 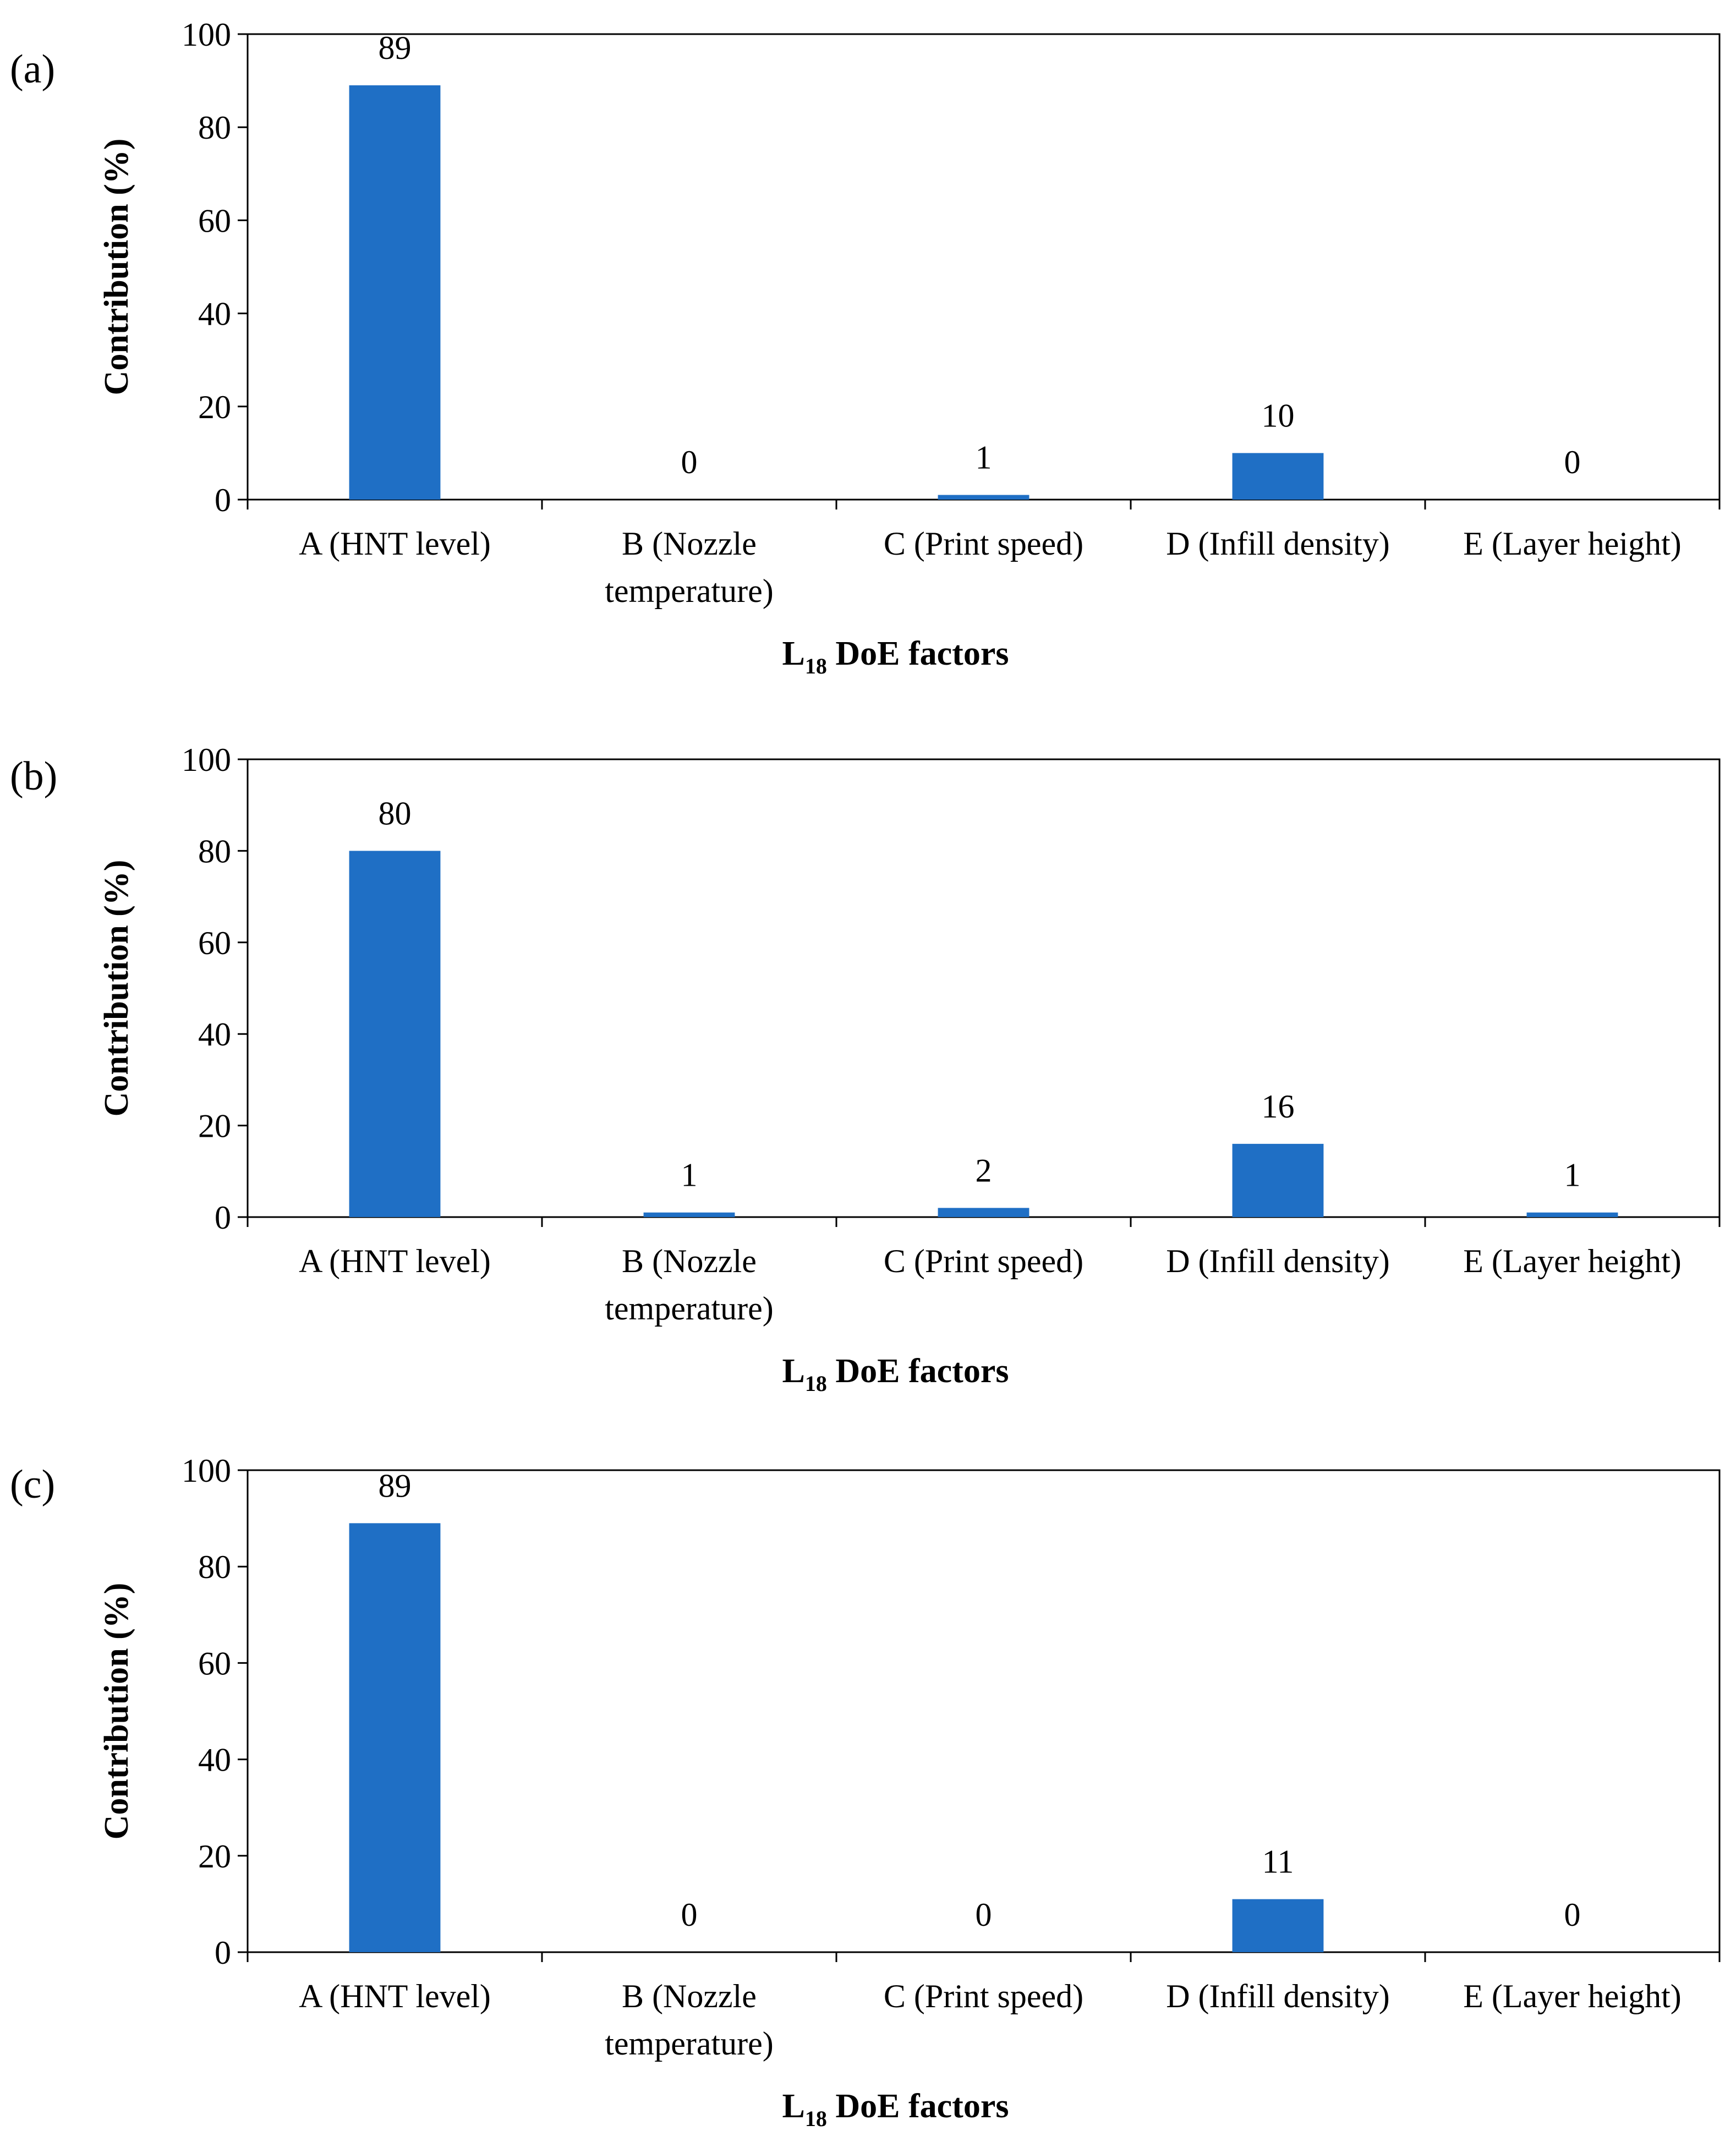 What do you see at coordinates (1279, 415) in the screenshot?
I see `data-label: 10` at bounding box center [1279, 415].